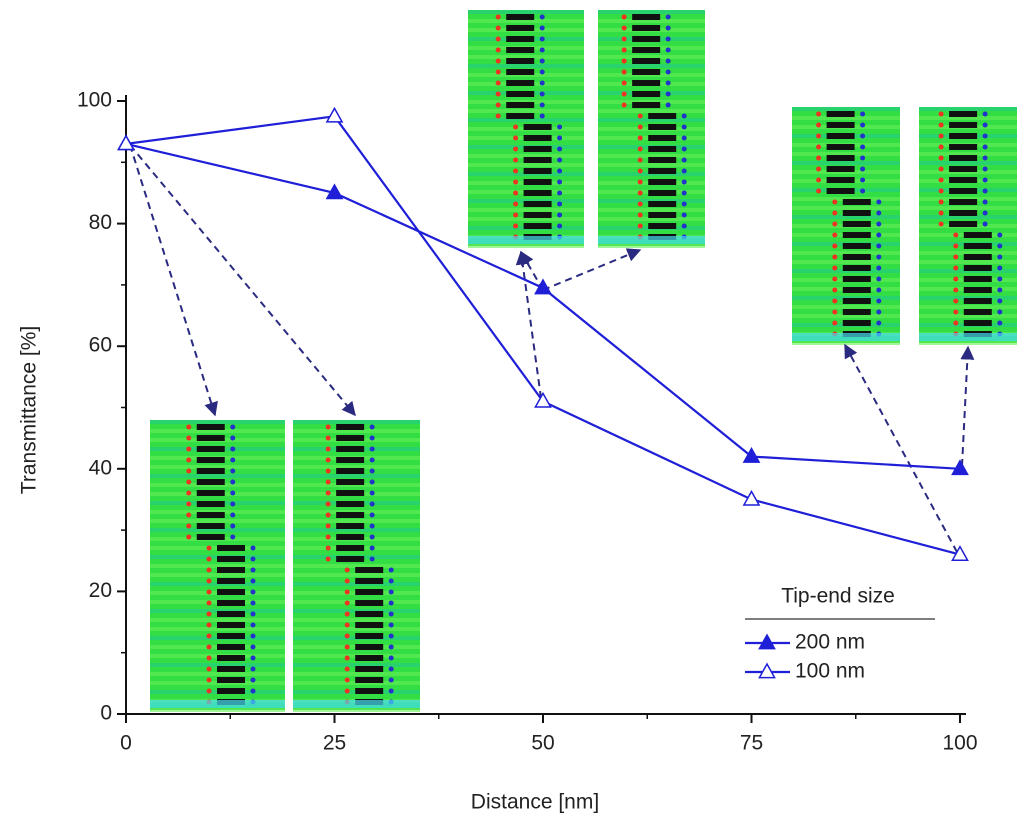  What do you see at coordinates (100, 345) in the screenshot?
I see `y-tick-label: 60` at bounding box center [100, 345].